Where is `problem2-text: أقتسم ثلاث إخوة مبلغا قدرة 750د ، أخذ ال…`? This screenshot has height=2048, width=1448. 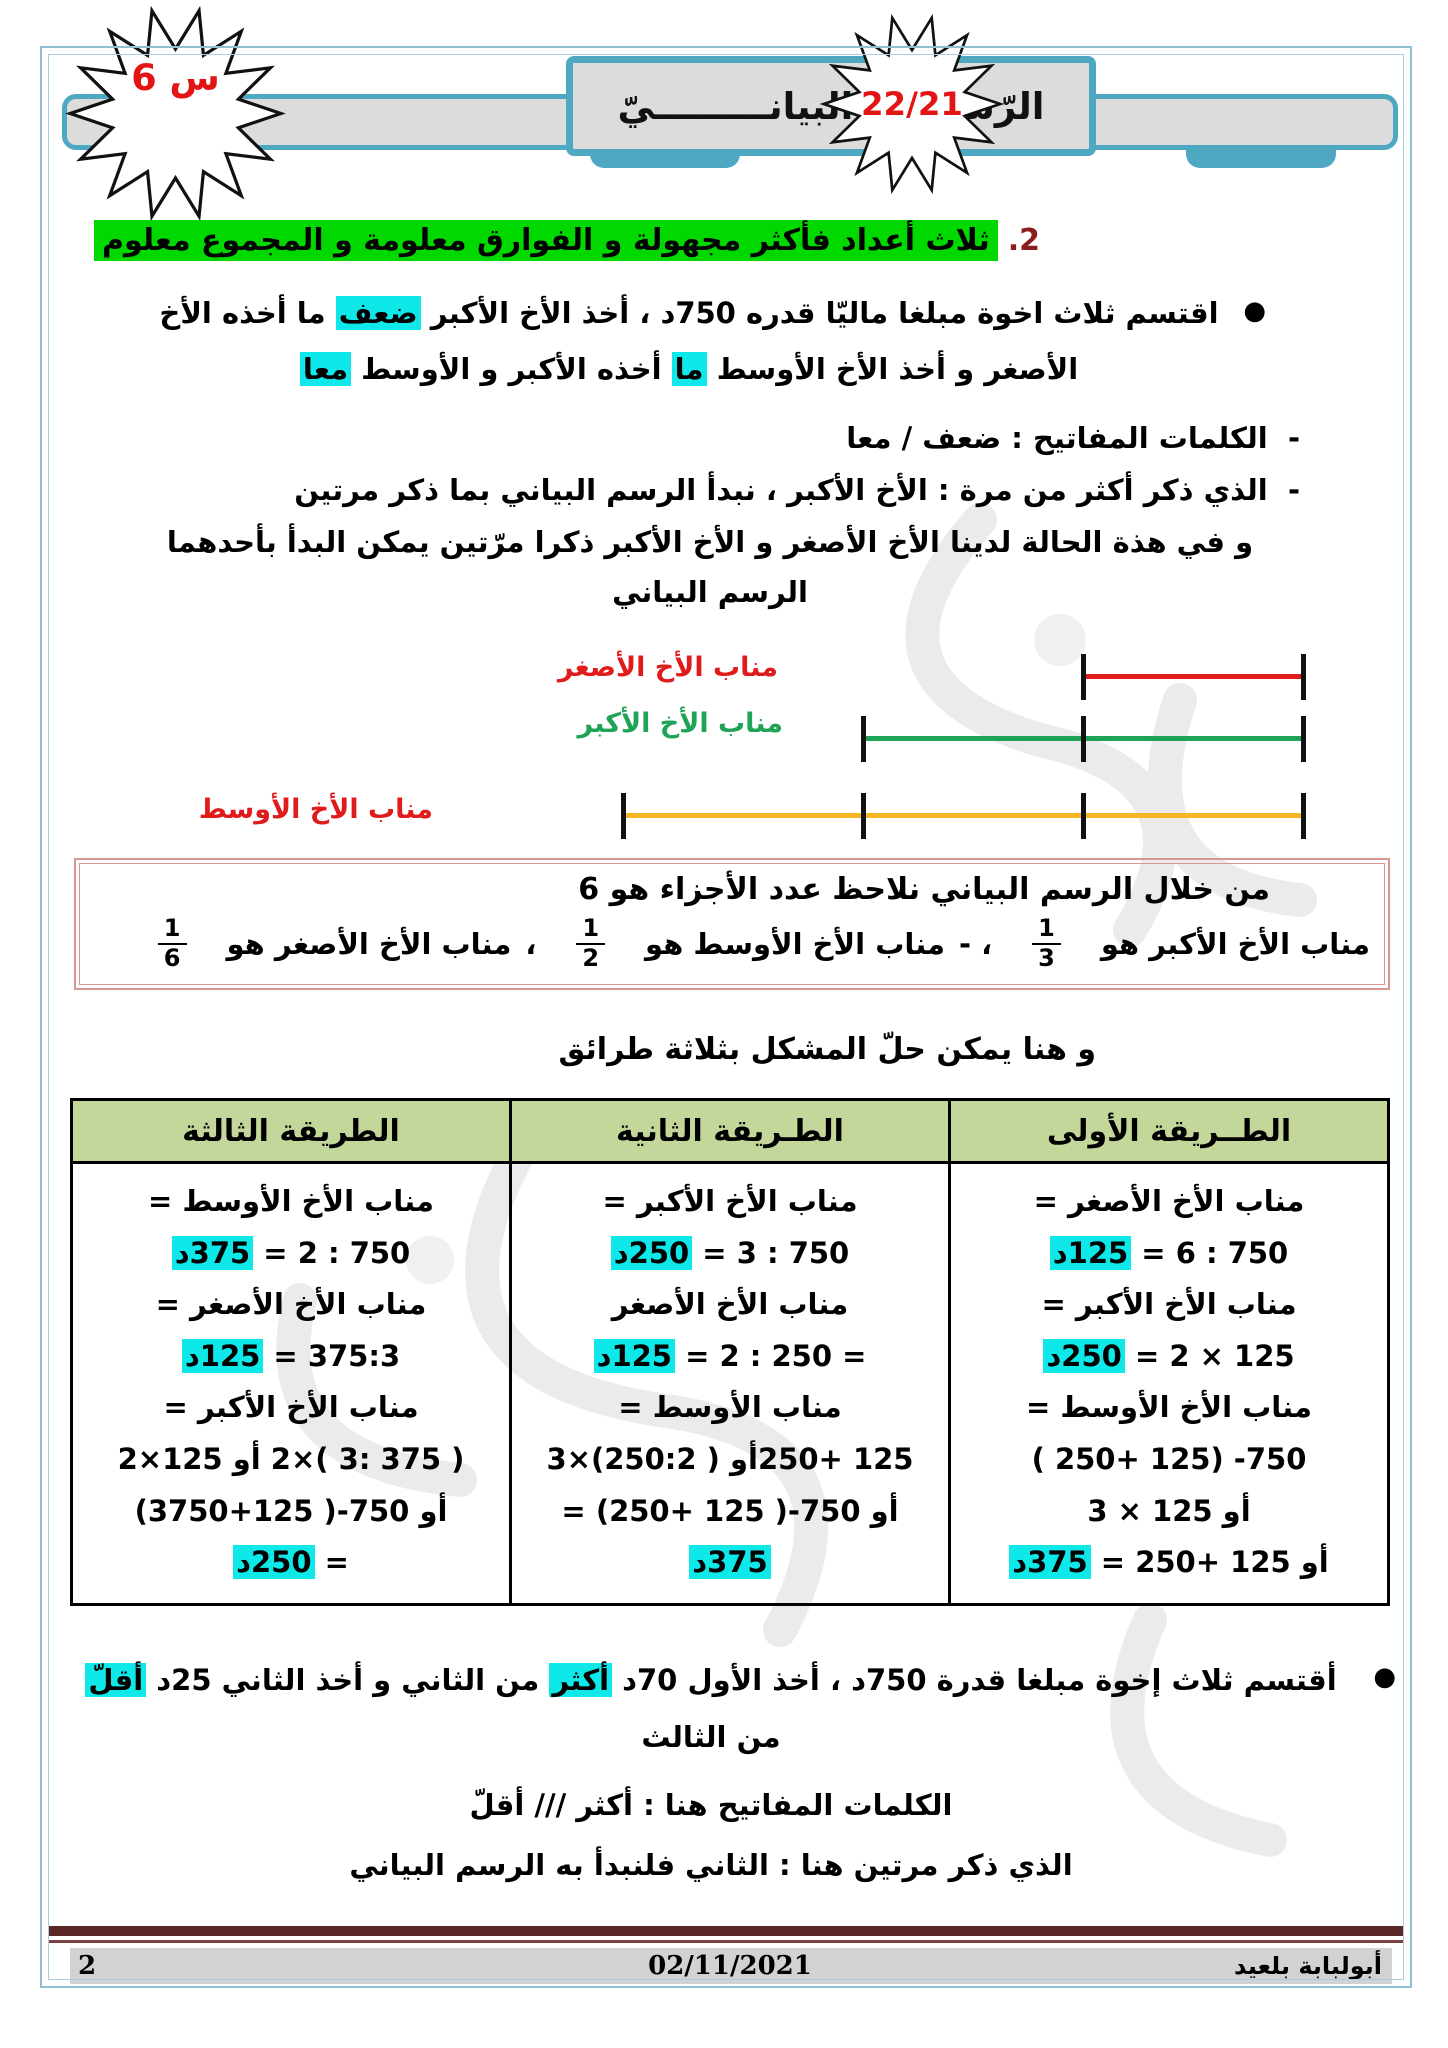
problem2-text: أقتسم ثلاث إخوة مبلغا قدرة 750د ، أخذ ال… is located at coordinates (711, 1708).